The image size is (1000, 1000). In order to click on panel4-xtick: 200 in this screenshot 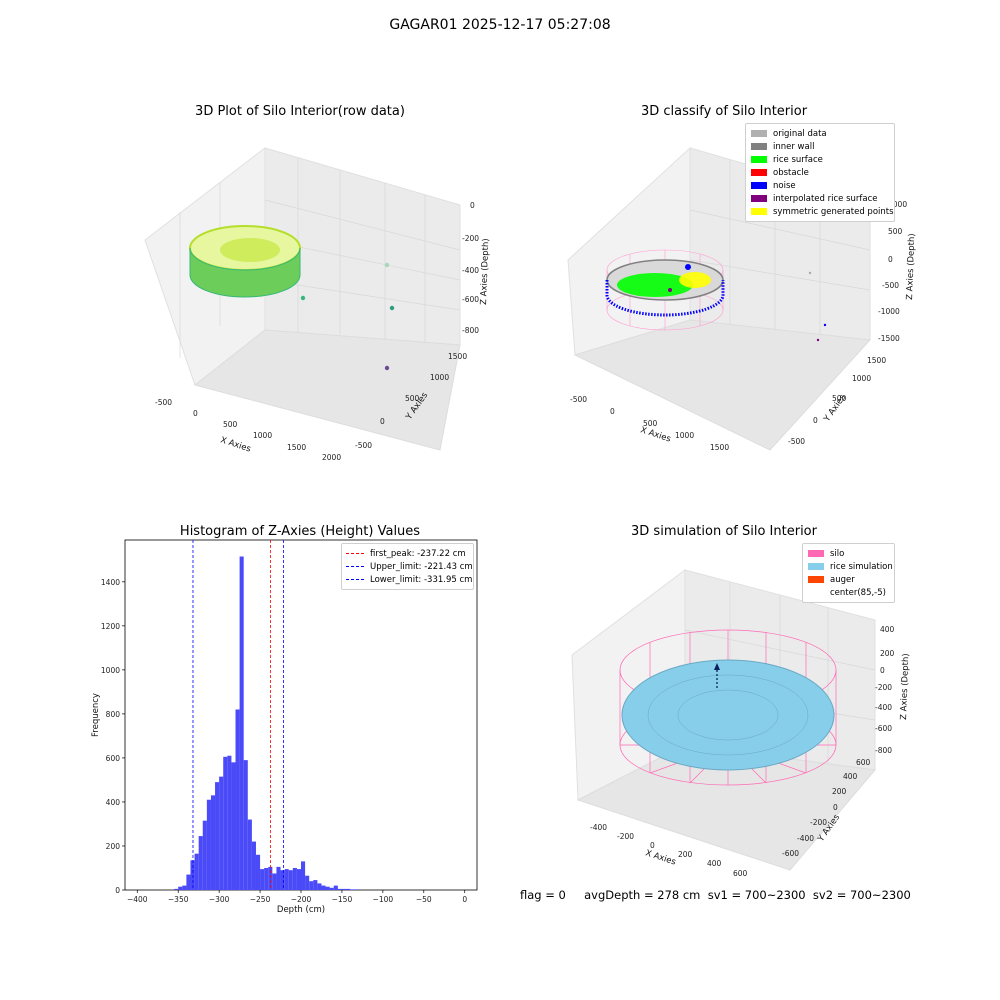, I will do `click(685, 854)`.